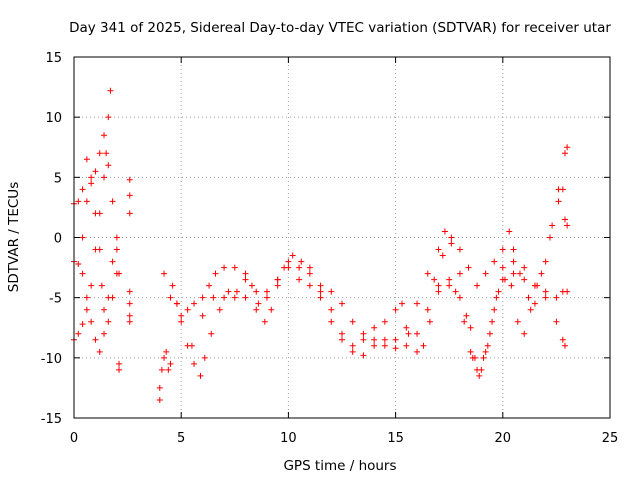 This screenshot has height=480, width=640. What do you see at coordinates (503, 438) in the screenshot?
I see `x-tick-label: 20` at bounding box center [503, 438].